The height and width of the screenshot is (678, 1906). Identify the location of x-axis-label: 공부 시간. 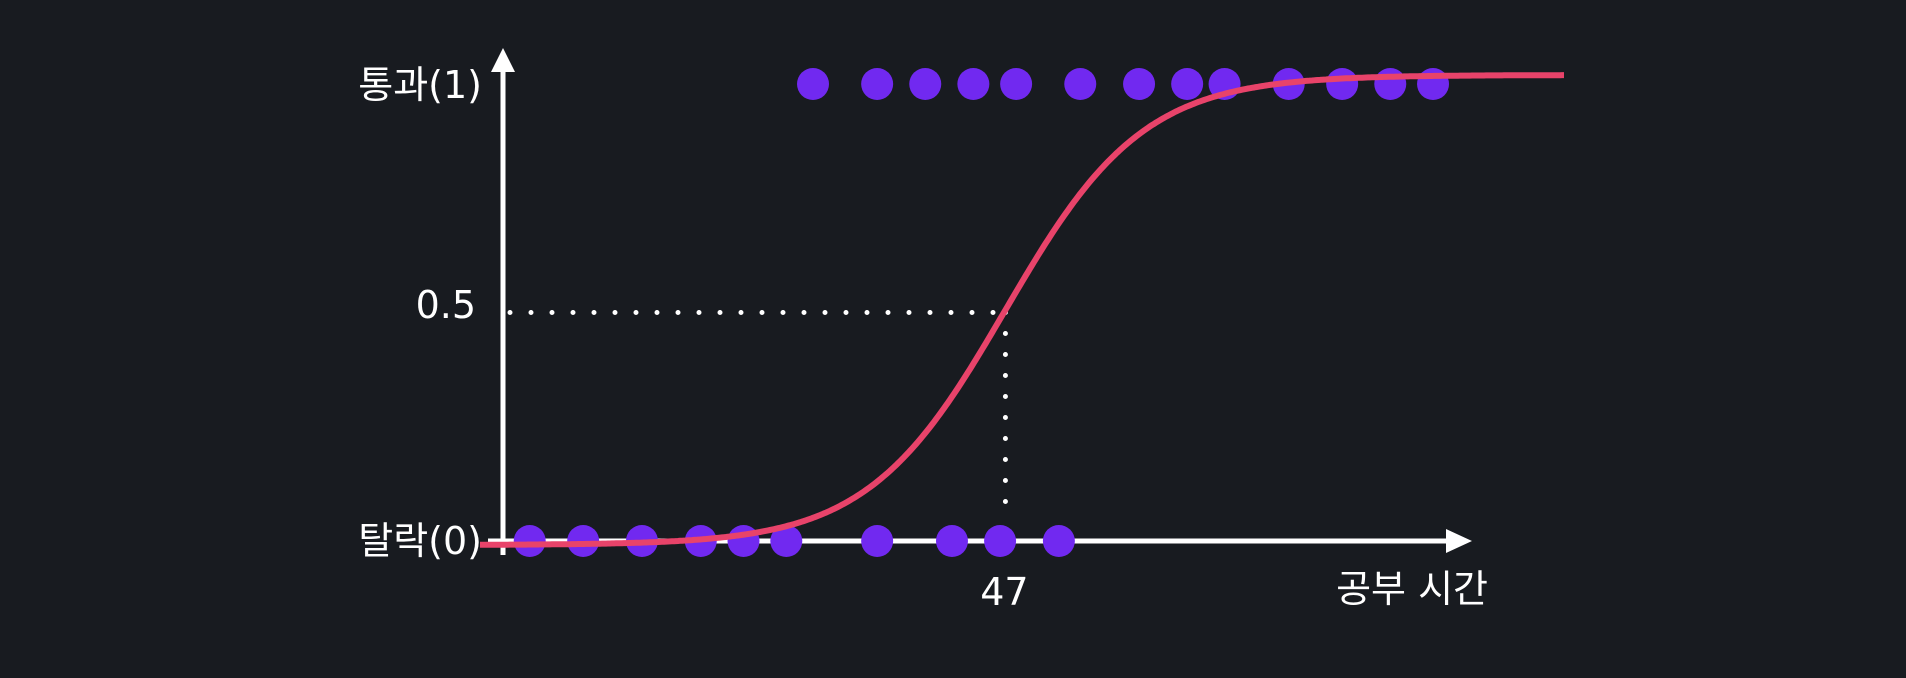
(1412, 589).